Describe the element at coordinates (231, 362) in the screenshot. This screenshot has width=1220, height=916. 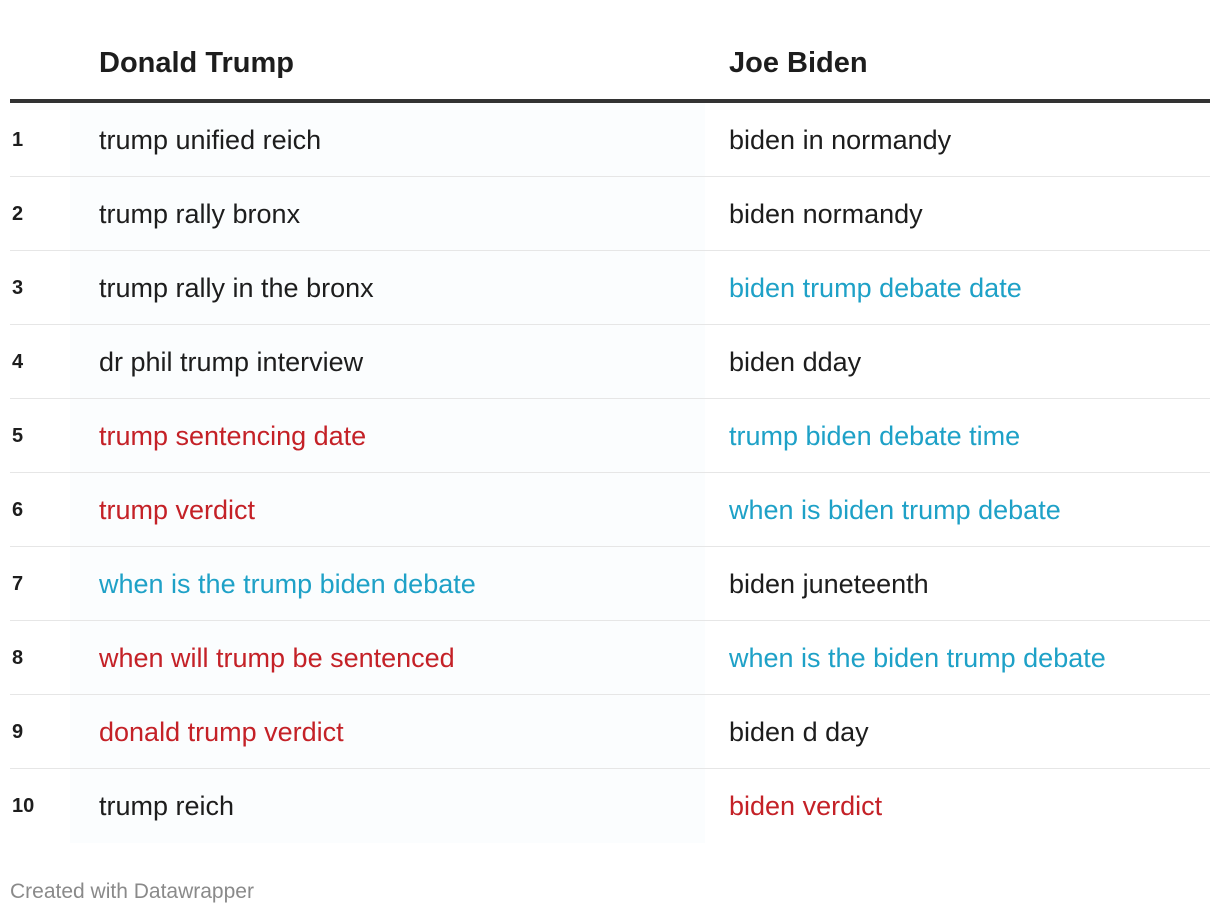
I see `trump-search-term: dr phil trump interview` at that location.